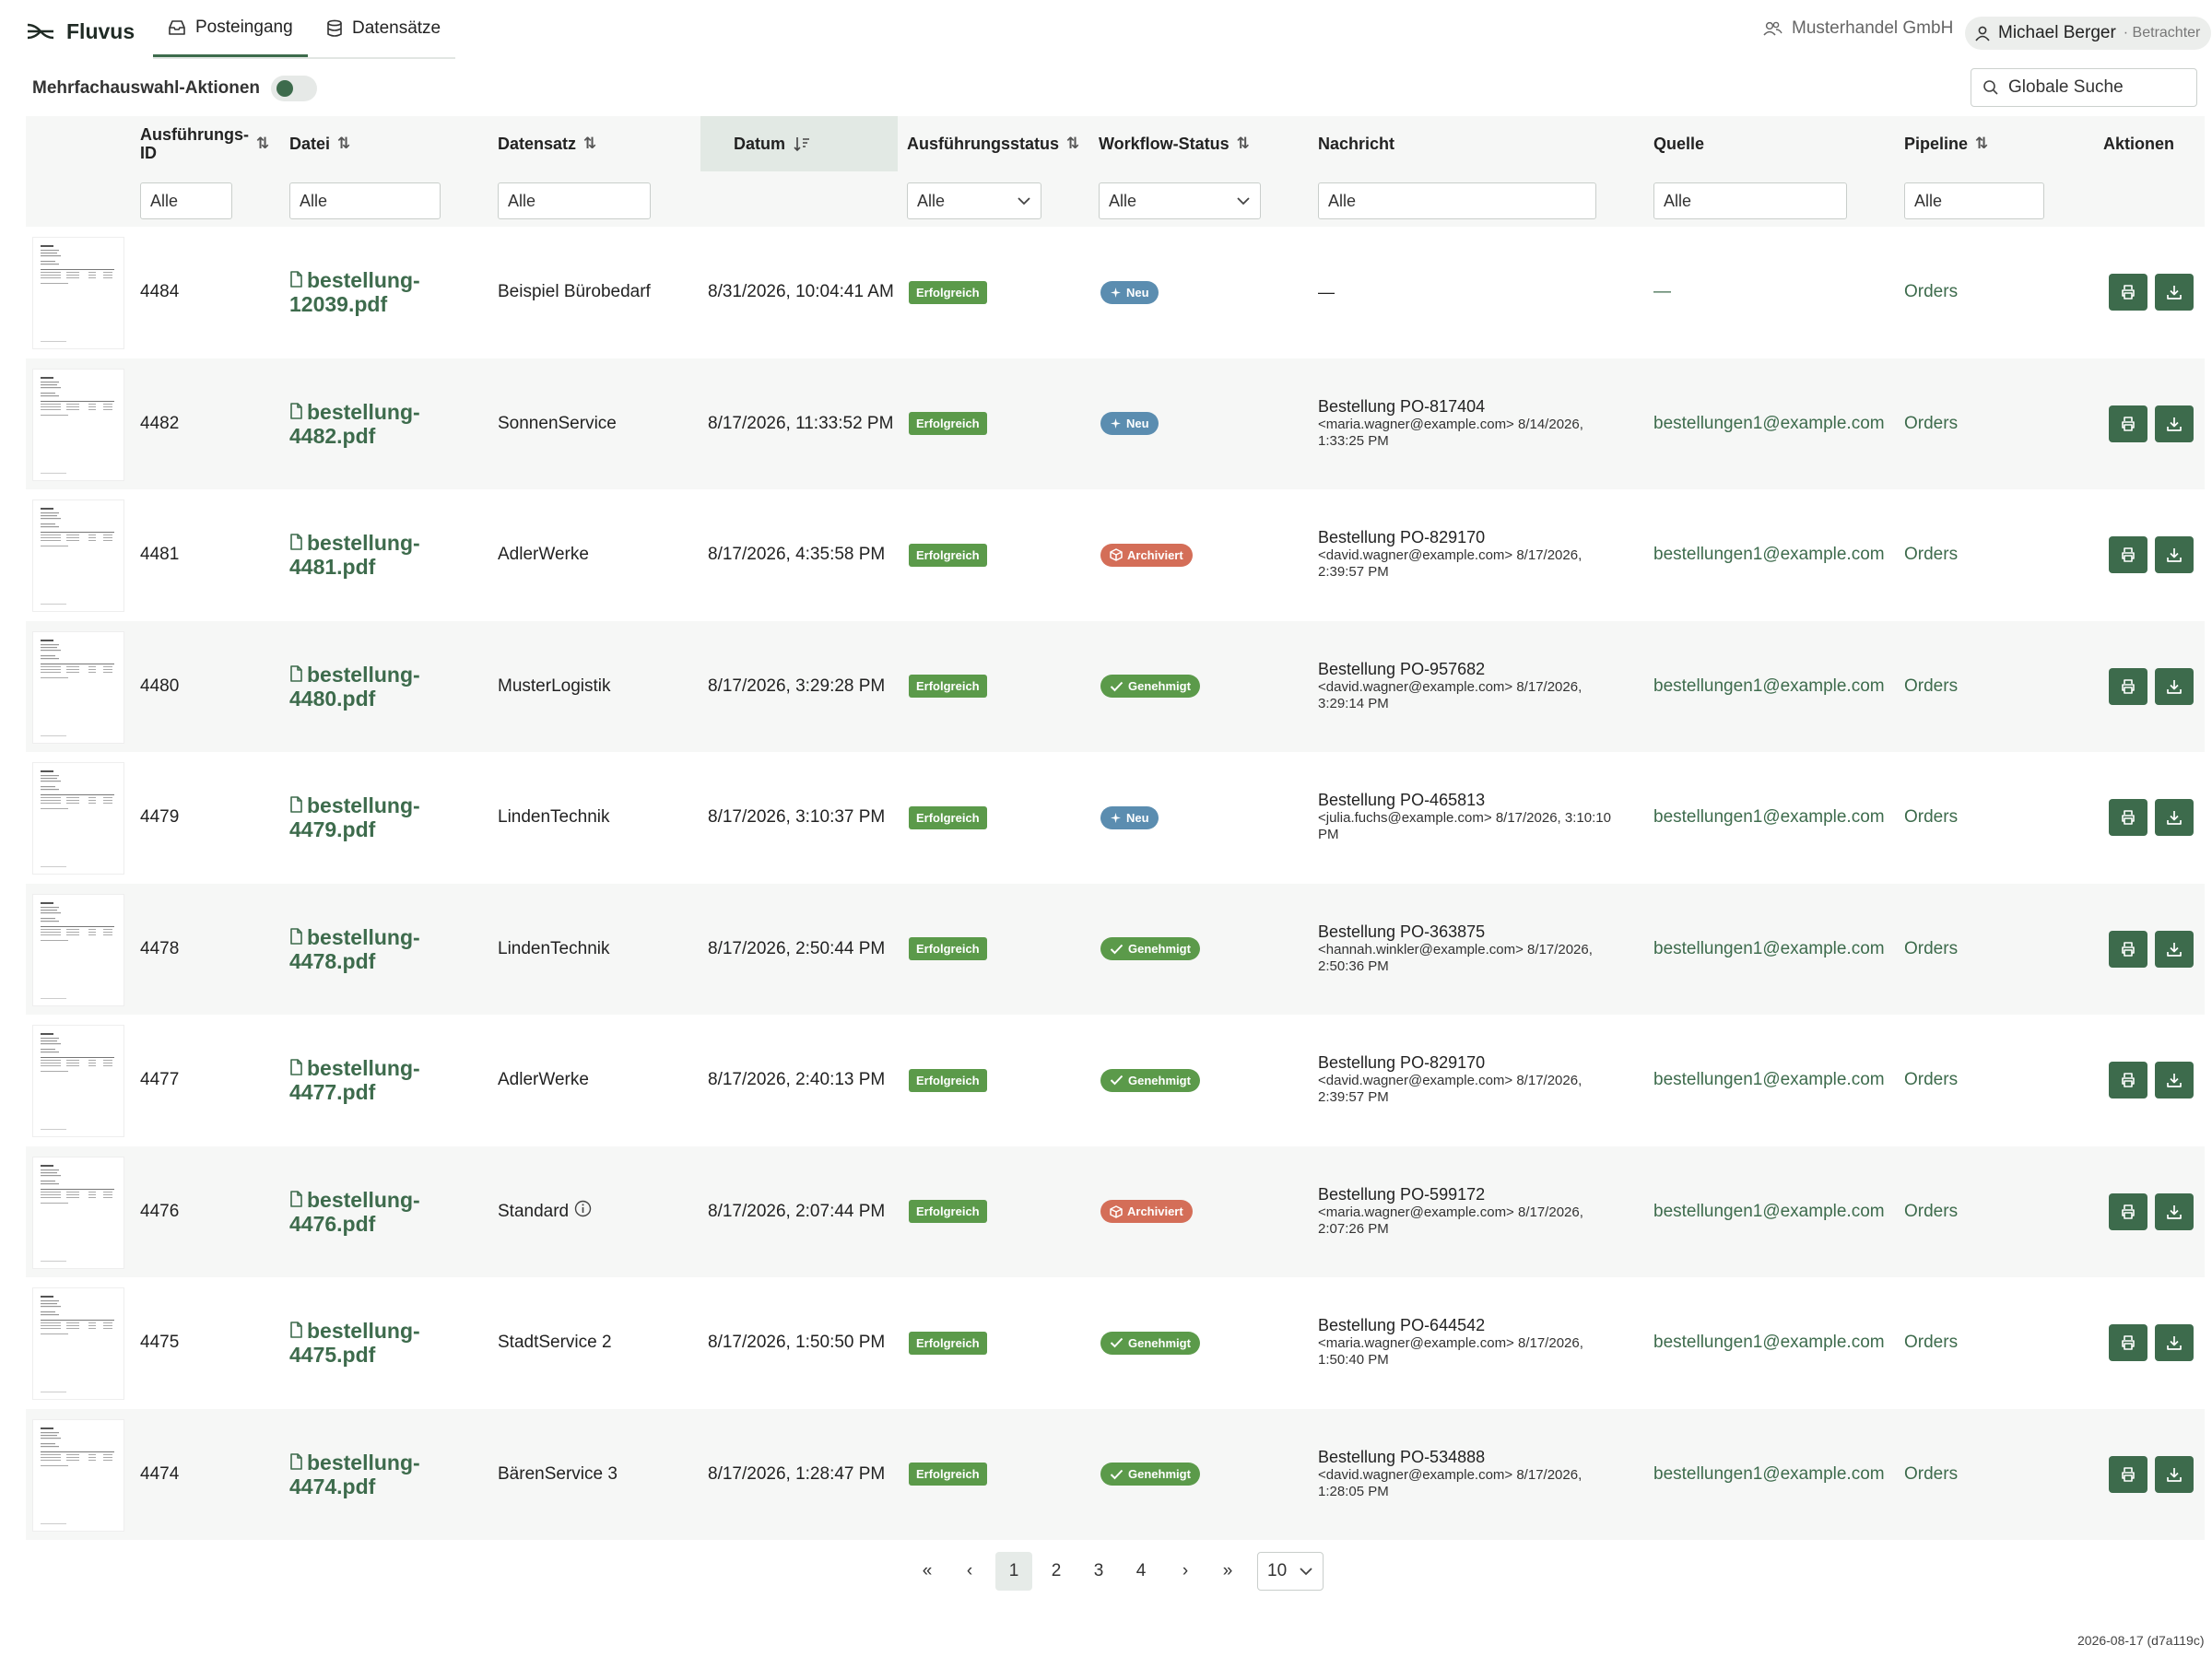 The width and height of the screenshot is (2212, 1680). What do you see at coordinates (1180, 200) in the screenshot?
I see `filter-wf-status-select: Alle` at bounding box center [1180, 200].